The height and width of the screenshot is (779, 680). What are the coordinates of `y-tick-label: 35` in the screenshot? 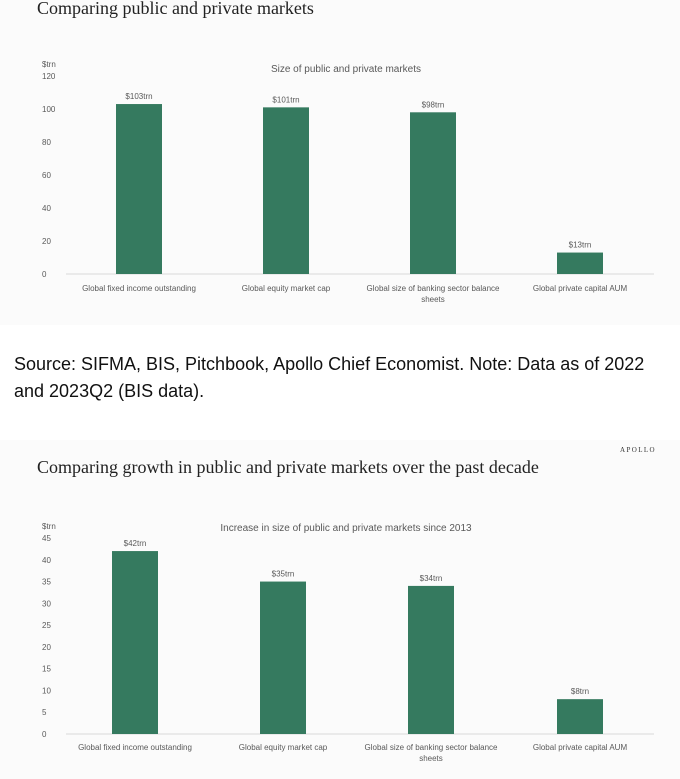 It's located at (46, 582).